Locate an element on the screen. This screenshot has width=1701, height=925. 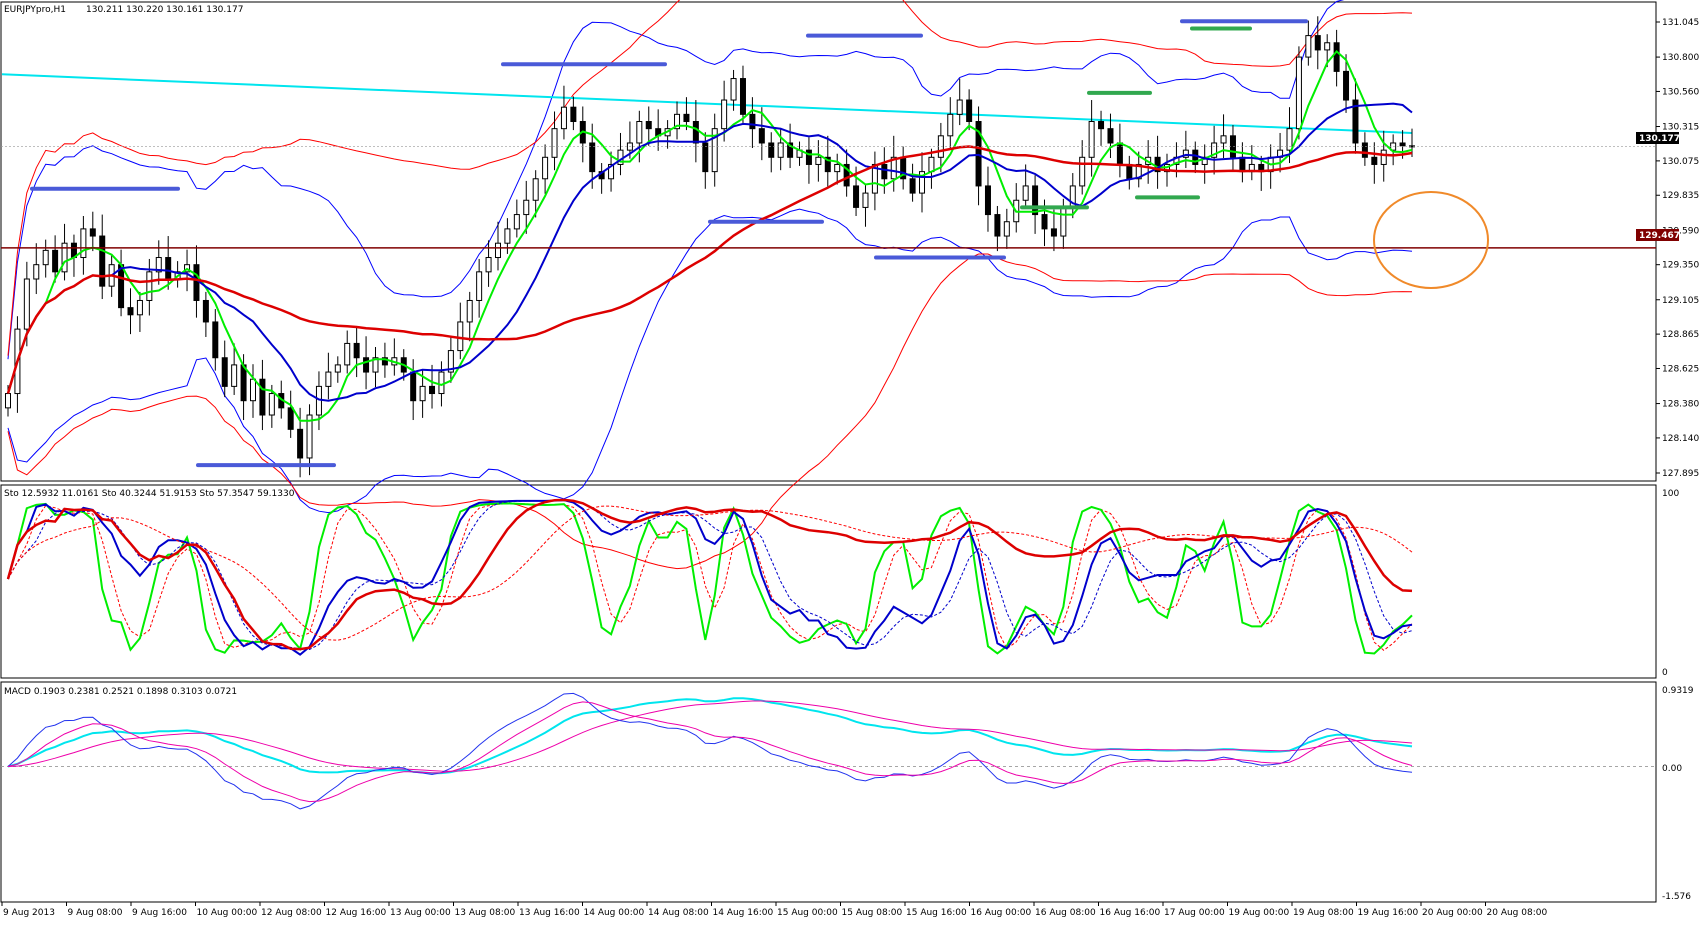
price-y-label: 128.140 is located at coordinates (1680, 439).